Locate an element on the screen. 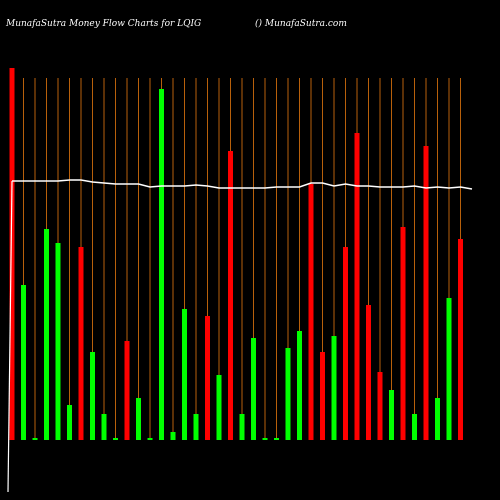  line-lead-in is located at coordinates (10, 336).